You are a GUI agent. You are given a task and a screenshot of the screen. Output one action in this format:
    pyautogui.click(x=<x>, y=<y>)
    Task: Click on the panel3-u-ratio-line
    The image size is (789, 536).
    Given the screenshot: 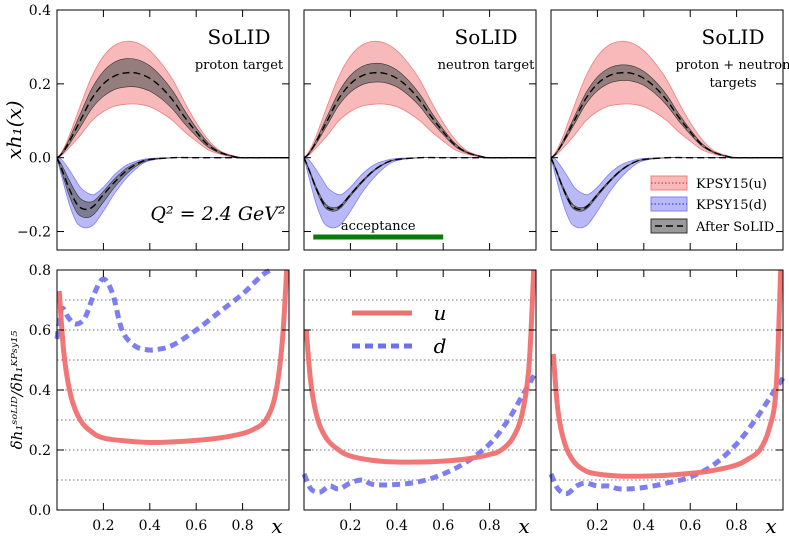 What is the action you would take?
    pyautogui.click(x=667, y=374)
    